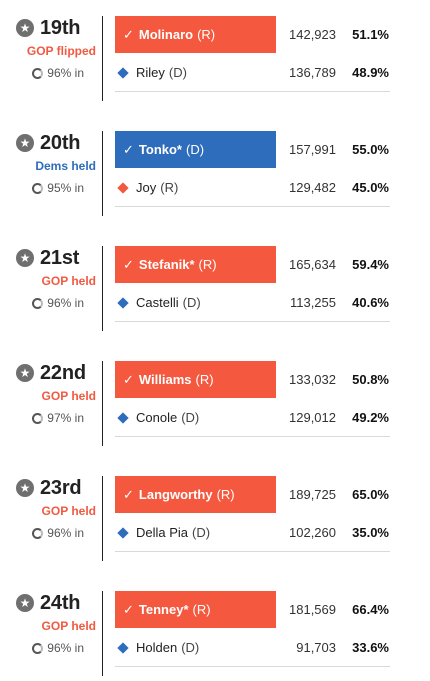 Image resolution: width=430 pixels, height=681 pixels. Describe the element at coordinates (50, 176) in the screenshot. I see `district-info: ★ 20th Dems held 95% in` at that location.